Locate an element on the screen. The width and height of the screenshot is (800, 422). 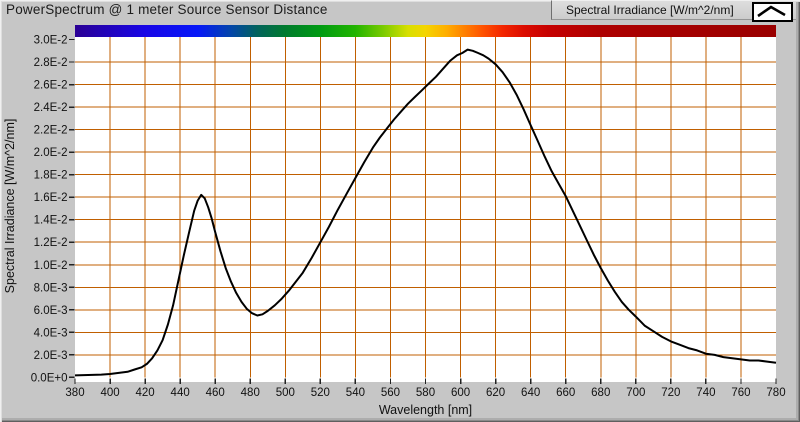
x-tick-label: 720 is located at coordinates (670, 393).